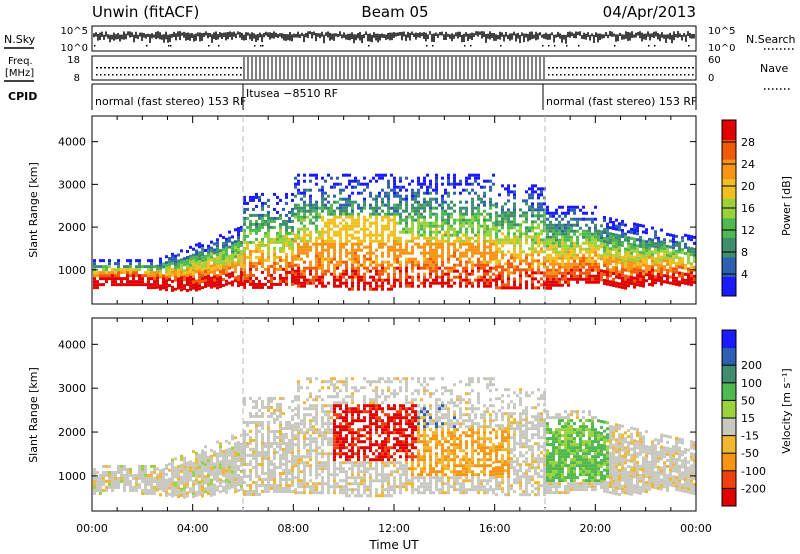 This screenshot has width=800, height=554. I want to click on nsearch-tick-high: 10^5, so click(721, 31).